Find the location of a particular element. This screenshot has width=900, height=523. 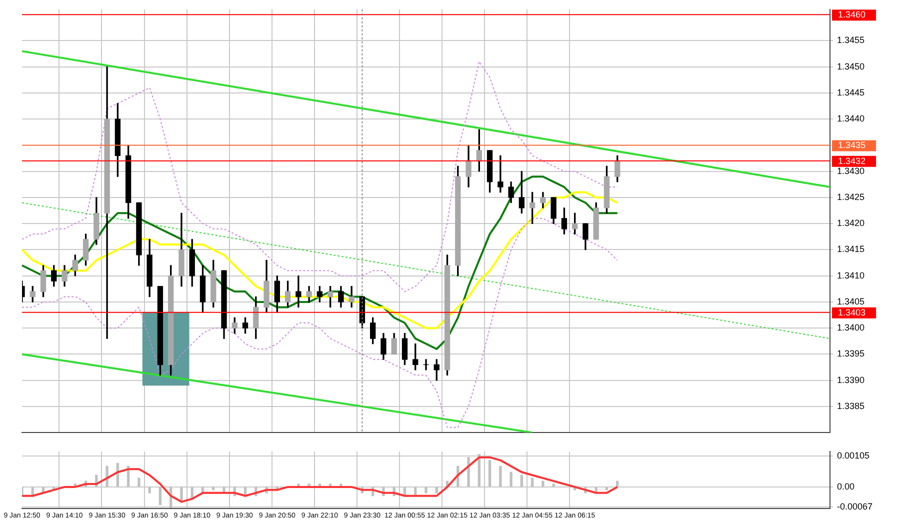

y-tick-label: 0.00105 is located at coordinates (853, 455).